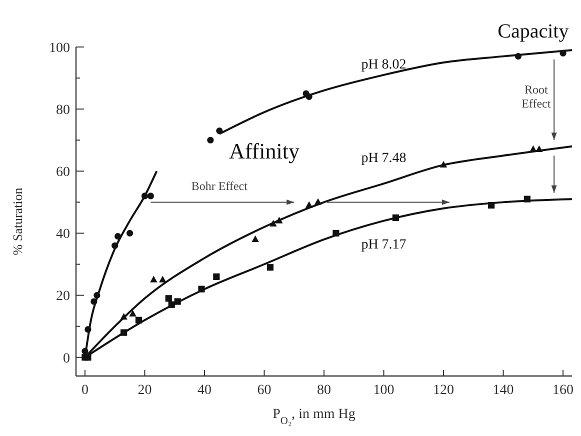 This screenshot has width=581, height=436. I want to click on annotation: Root Effect, so click(537, 96).